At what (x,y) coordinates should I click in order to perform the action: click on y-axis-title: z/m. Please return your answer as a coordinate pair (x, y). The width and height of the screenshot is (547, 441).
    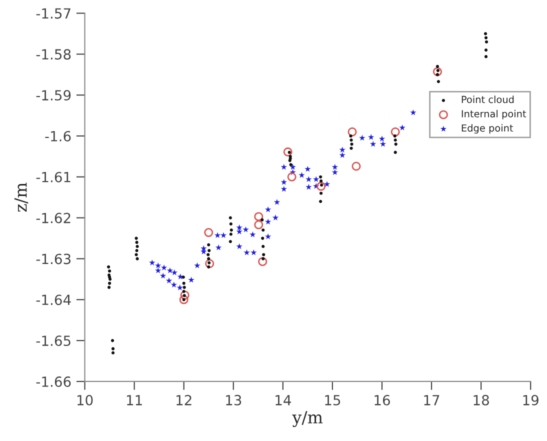
    Looking at the image, I should click on (21, 197).